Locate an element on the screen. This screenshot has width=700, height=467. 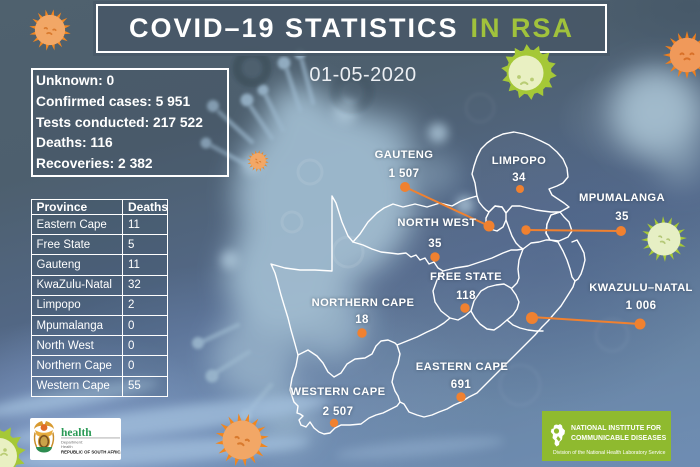
svg-text: Department: is located at coordinates (72, 442).